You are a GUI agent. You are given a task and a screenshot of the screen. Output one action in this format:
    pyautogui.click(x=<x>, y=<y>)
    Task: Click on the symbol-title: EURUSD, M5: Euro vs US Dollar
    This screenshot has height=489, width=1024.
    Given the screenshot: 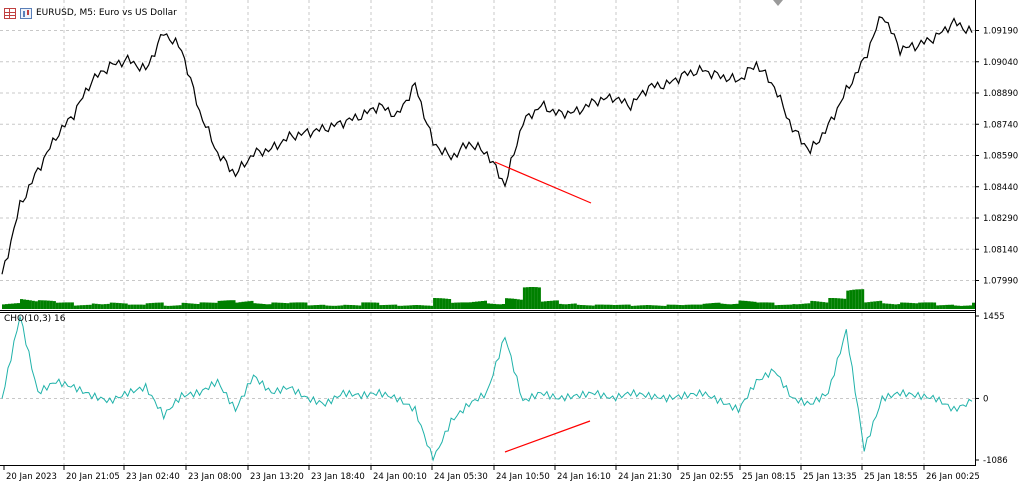 What is the action you would take?
    pyautogui.click(x=106, y=13)
    